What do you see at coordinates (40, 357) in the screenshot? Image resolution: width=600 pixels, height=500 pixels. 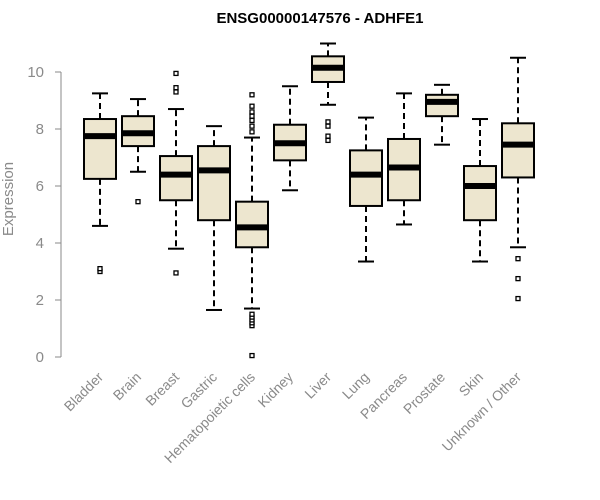 I see `y-tick-label: 0` at bounding box center [40, 357].